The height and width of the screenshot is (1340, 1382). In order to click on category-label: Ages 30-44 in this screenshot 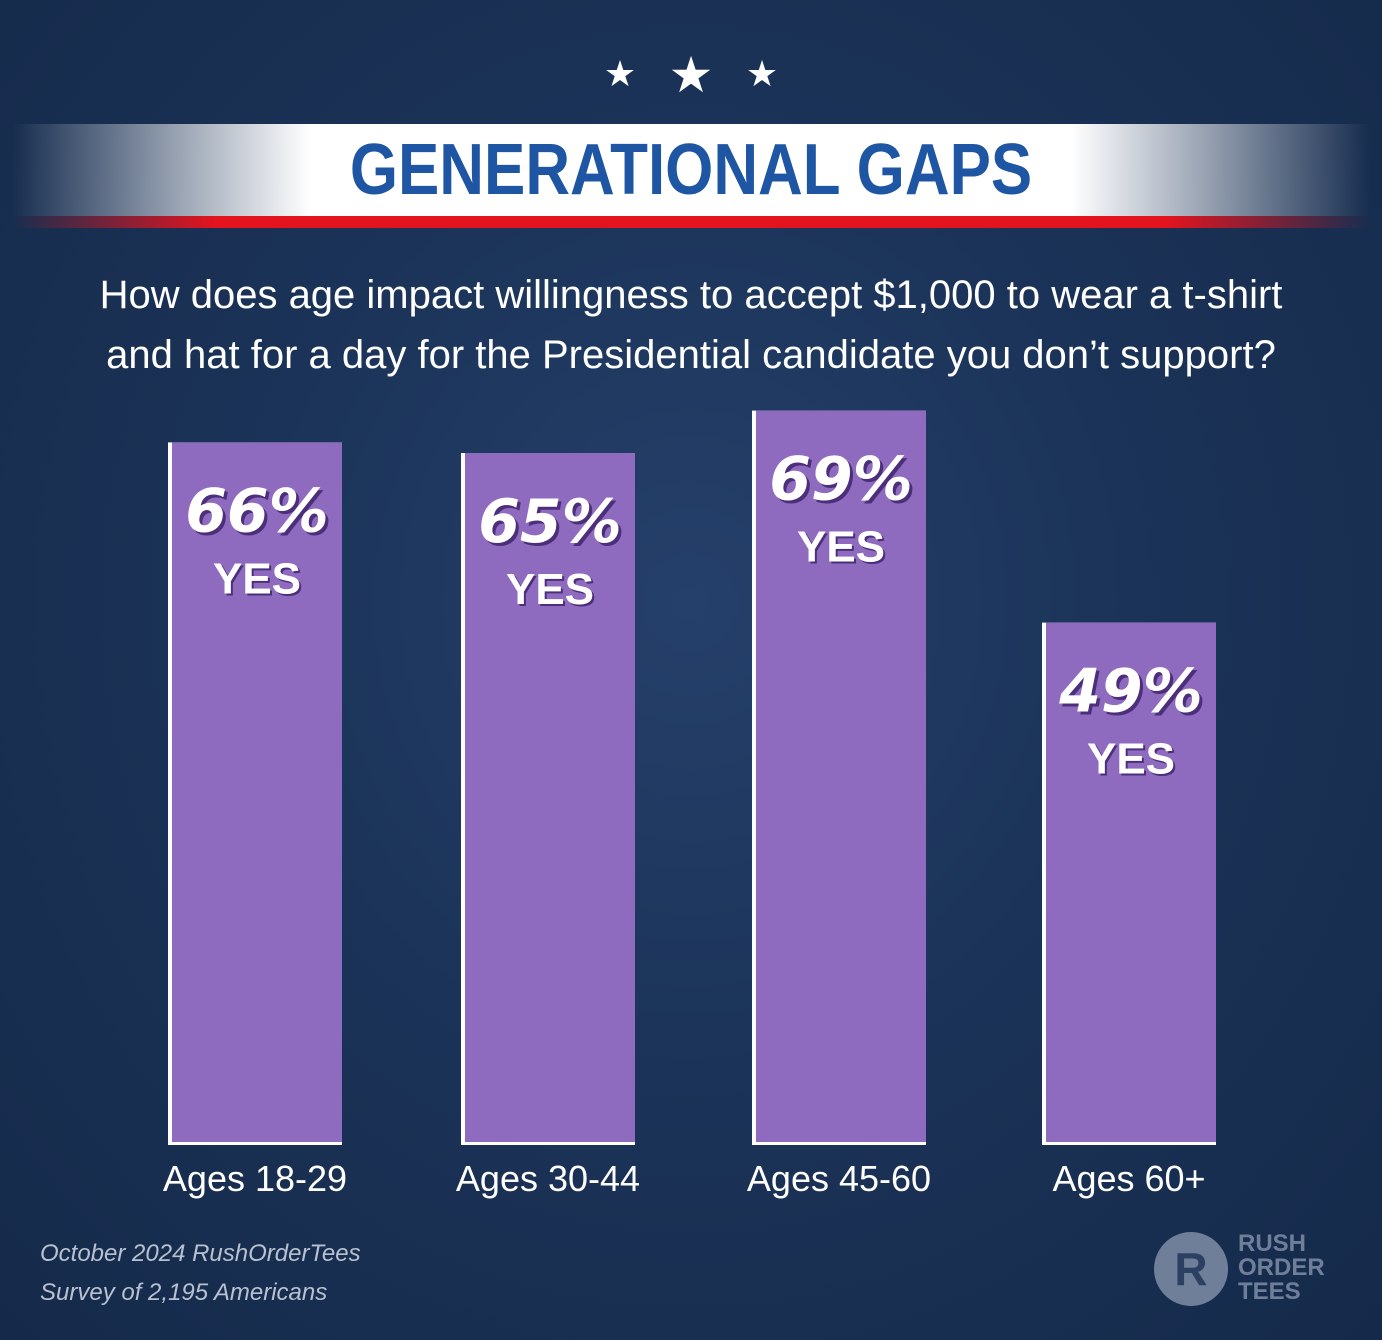, I will do `click(548, 1178)`.